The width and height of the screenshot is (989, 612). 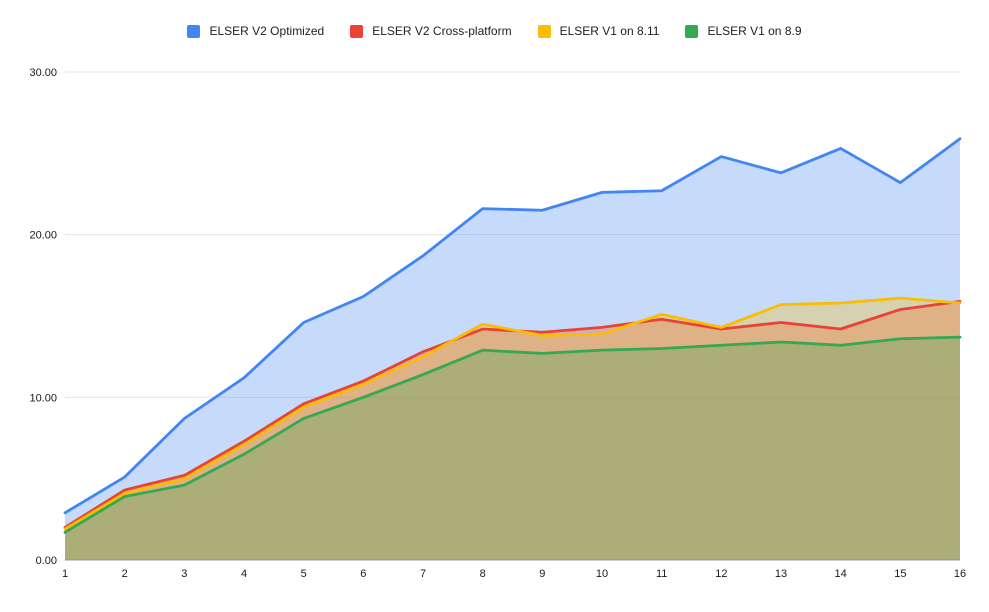 I want to click on y-tick-label: 10.00, so click(x=43, y=398).